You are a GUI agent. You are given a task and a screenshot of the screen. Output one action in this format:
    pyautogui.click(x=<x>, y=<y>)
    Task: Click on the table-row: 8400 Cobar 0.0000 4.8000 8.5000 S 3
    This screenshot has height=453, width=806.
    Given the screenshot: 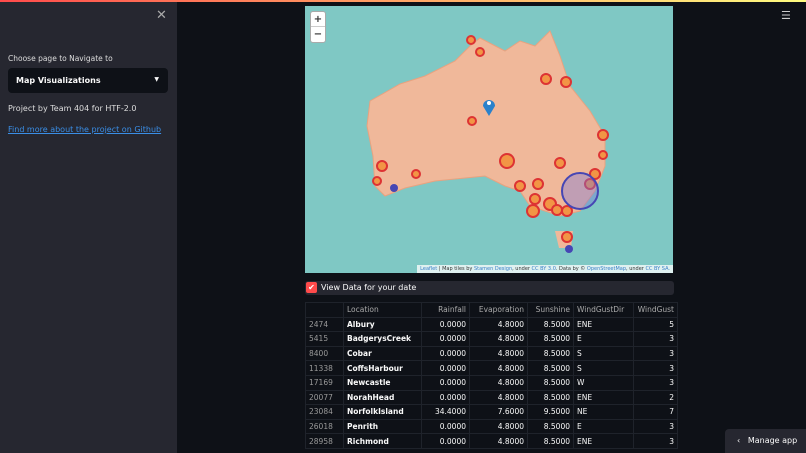 What is the action you would take?
    pyautogui.click(x=491, y=353)
    